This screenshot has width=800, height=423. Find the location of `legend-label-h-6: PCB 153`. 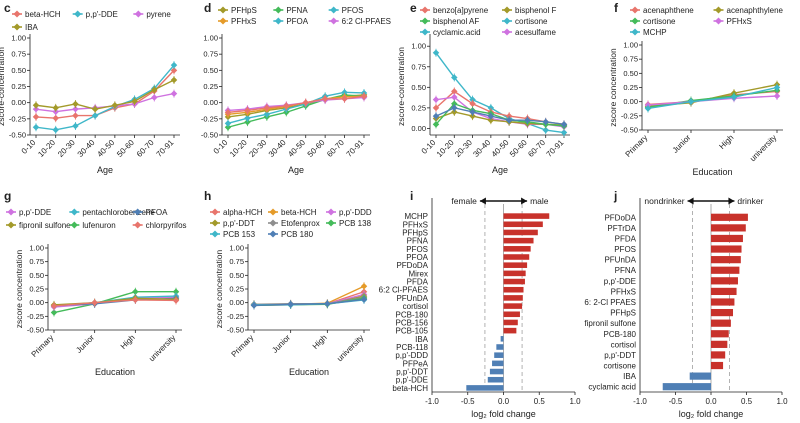

legend-label-h-6: PCB 153 is located at coordinates (239, 234).